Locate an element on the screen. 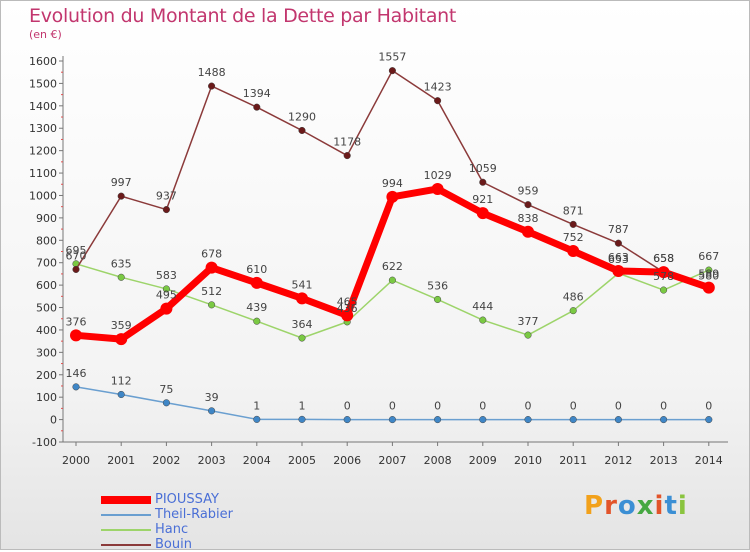 This screenshot has height=552, width=750. data-label: 667 is located at coordinates (708, 256).